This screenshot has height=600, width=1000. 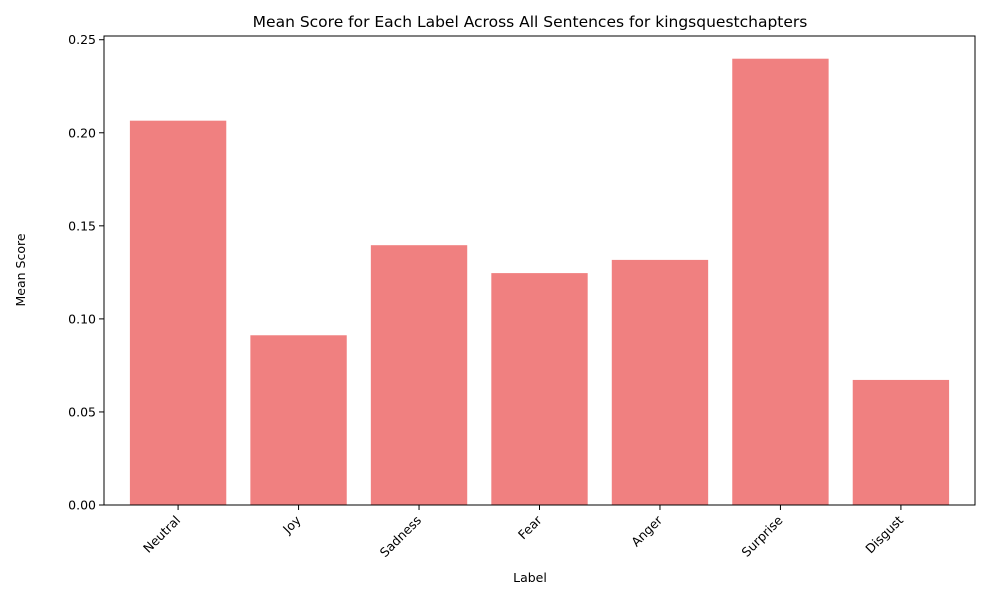 What do you see at coordinates (291, 524) in the screenshot?
I see `x-tick-label: Joy` at bounding box center [291, 524].